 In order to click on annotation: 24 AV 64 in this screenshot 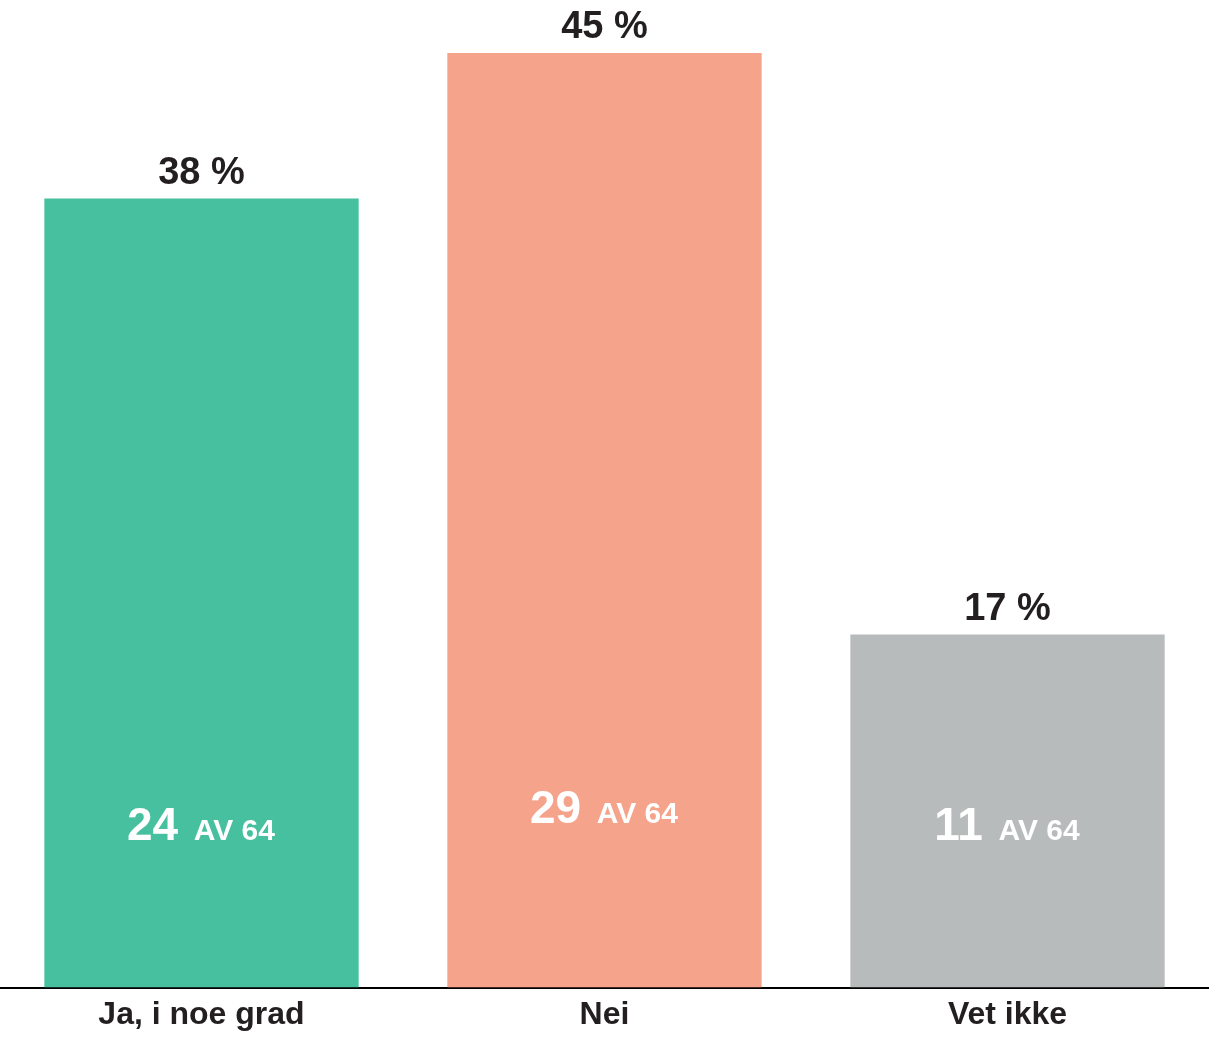, I will do `click(201, 824)`.